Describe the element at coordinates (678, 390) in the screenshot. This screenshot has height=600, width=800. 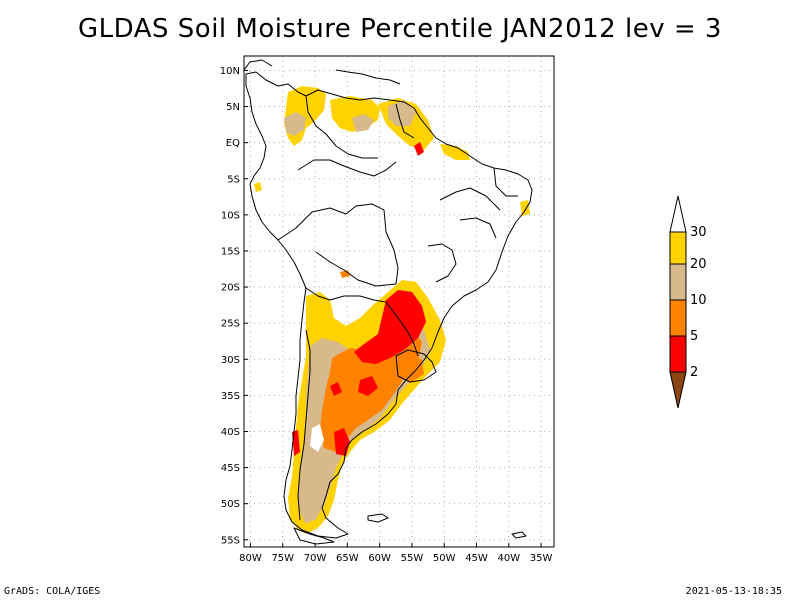
I see `colorbar-bottom-arrow` at that location.